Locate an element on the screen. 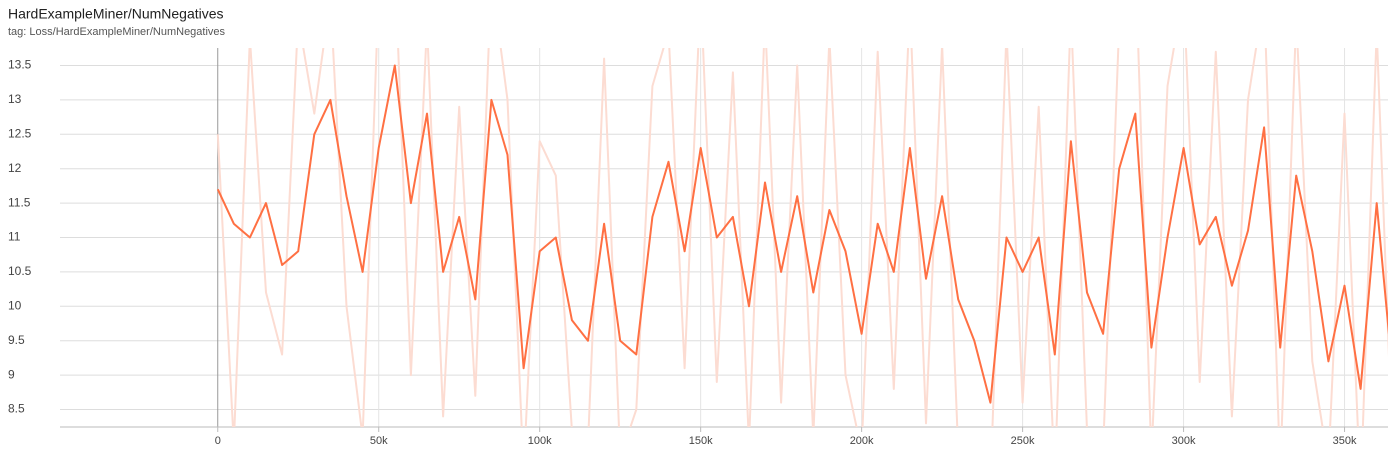 Image resolution: width=1388 pixels, height=451 pixels. y-tick-label: 12 is located at coordinates (15, 168).